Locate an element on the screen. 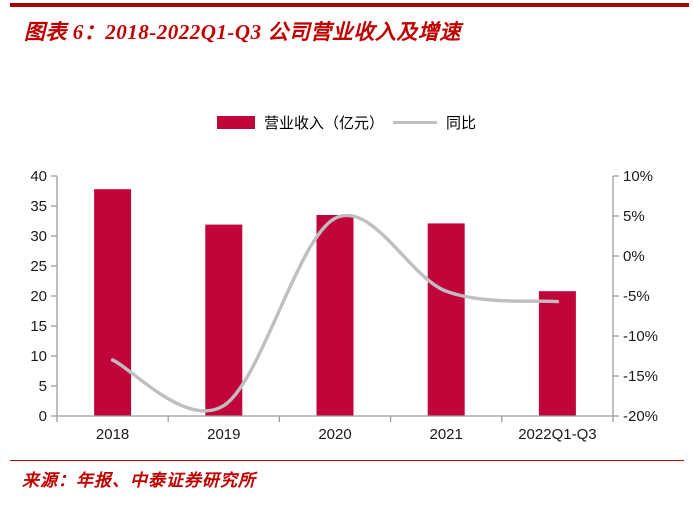 This screenshot has width=693, height=521. x-label-2020: 2020 is located at coordinates (334, 434).